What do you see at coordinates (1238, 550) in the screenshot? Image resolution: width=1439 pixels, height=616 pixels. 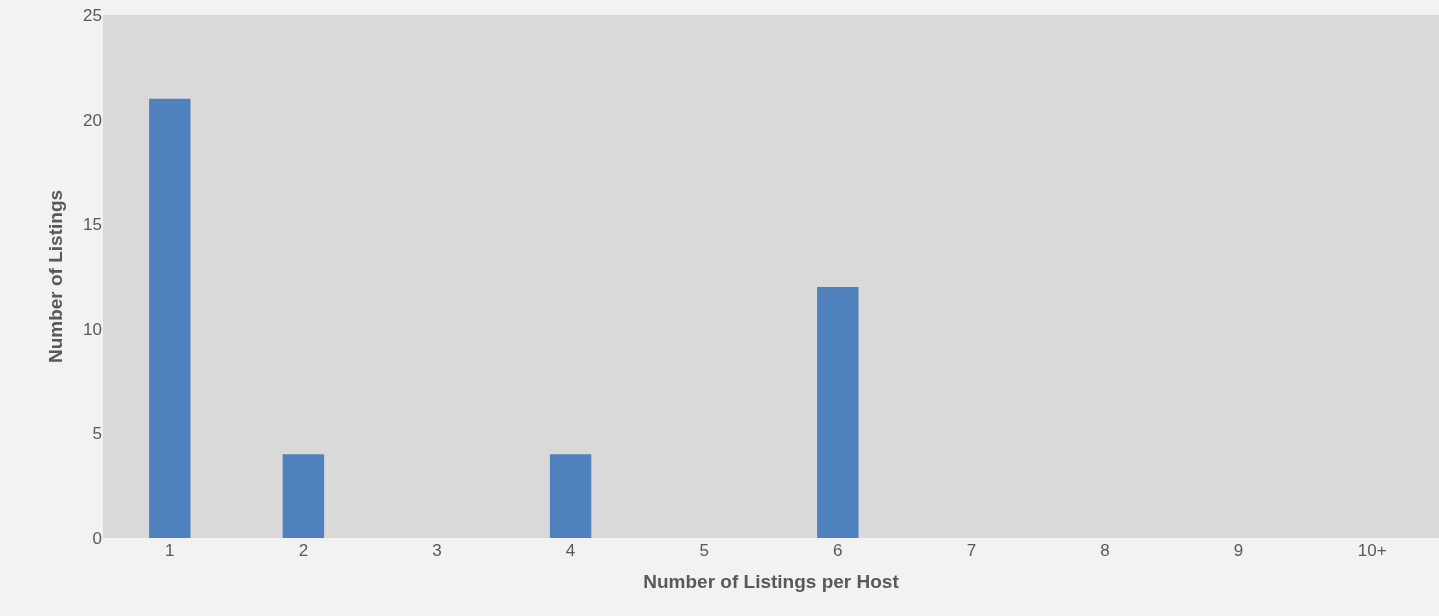 I see `x-tick-label: 9` at bounding box center [1238, 550].